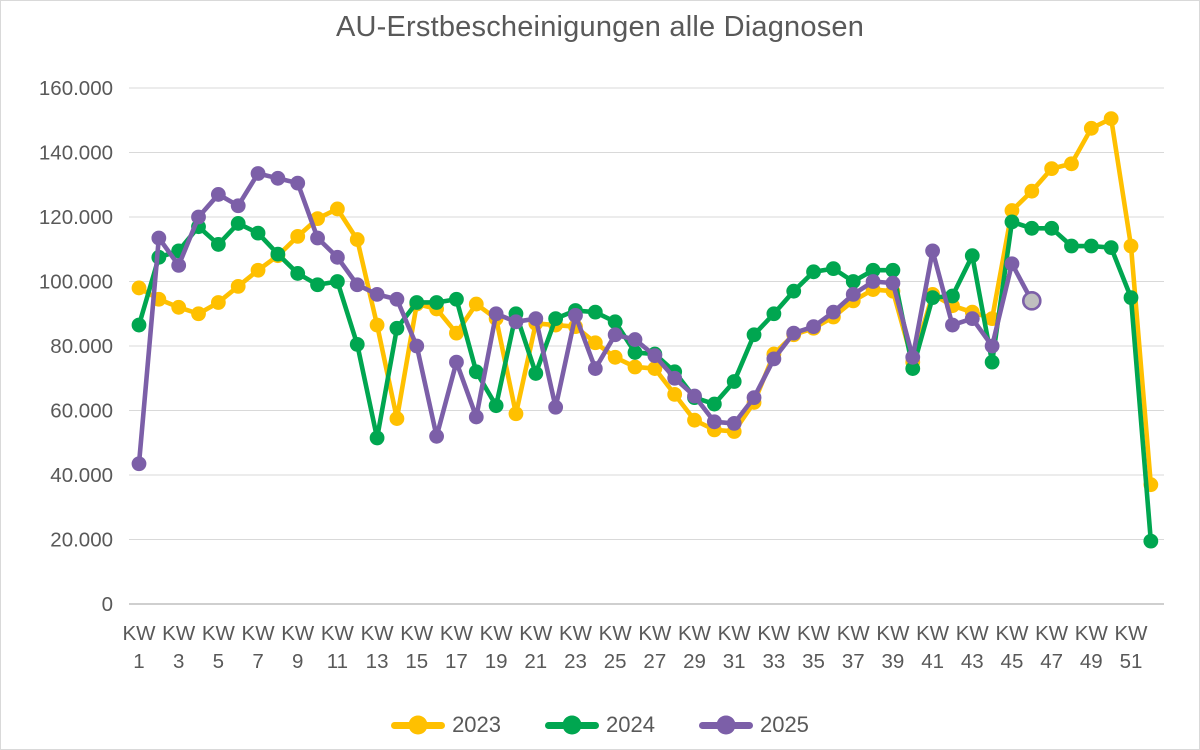 The height and width of the screenshot is (750, 1200). Describe the element at coordinates (595, 312) in the screenshot. I see `data-point-2024-kw24` at that location.